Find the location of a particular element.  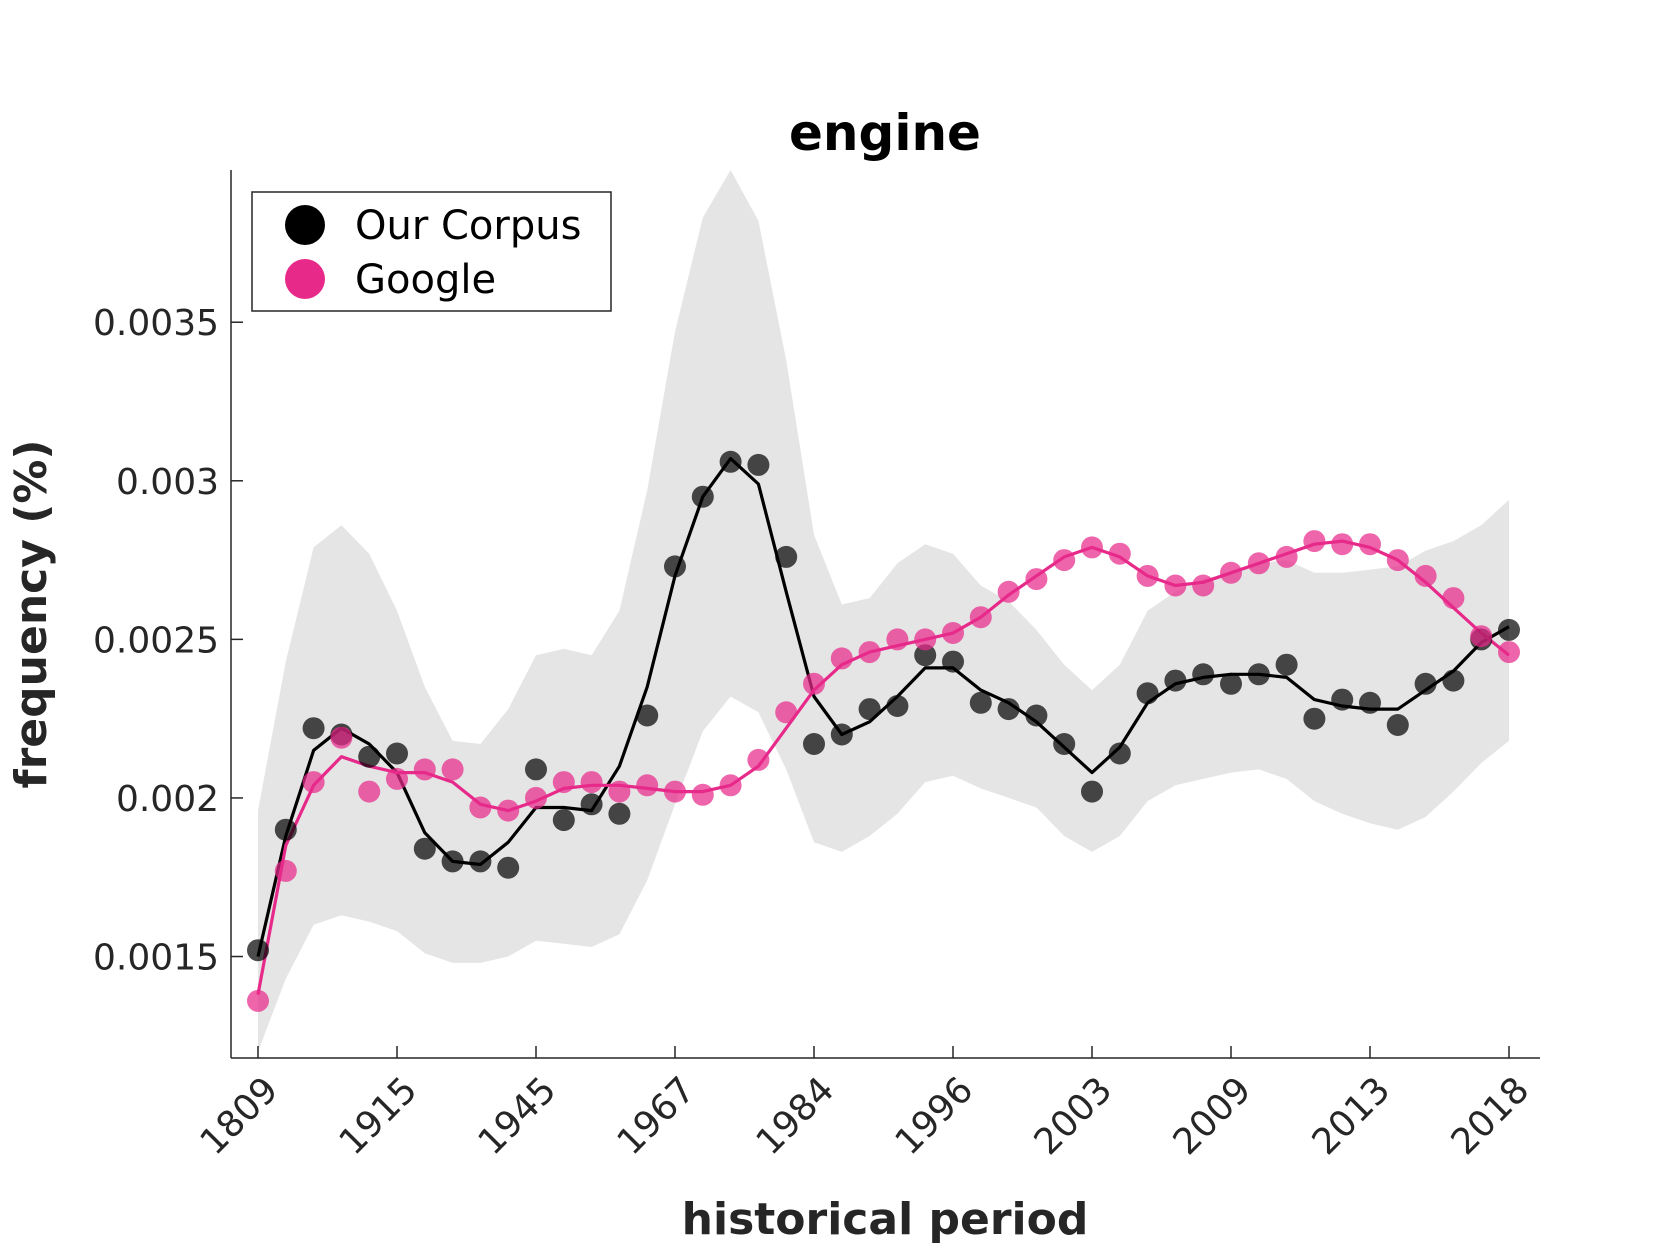

legend-label-our-corpus: Our Corpus is located at coordinates (468, 226).